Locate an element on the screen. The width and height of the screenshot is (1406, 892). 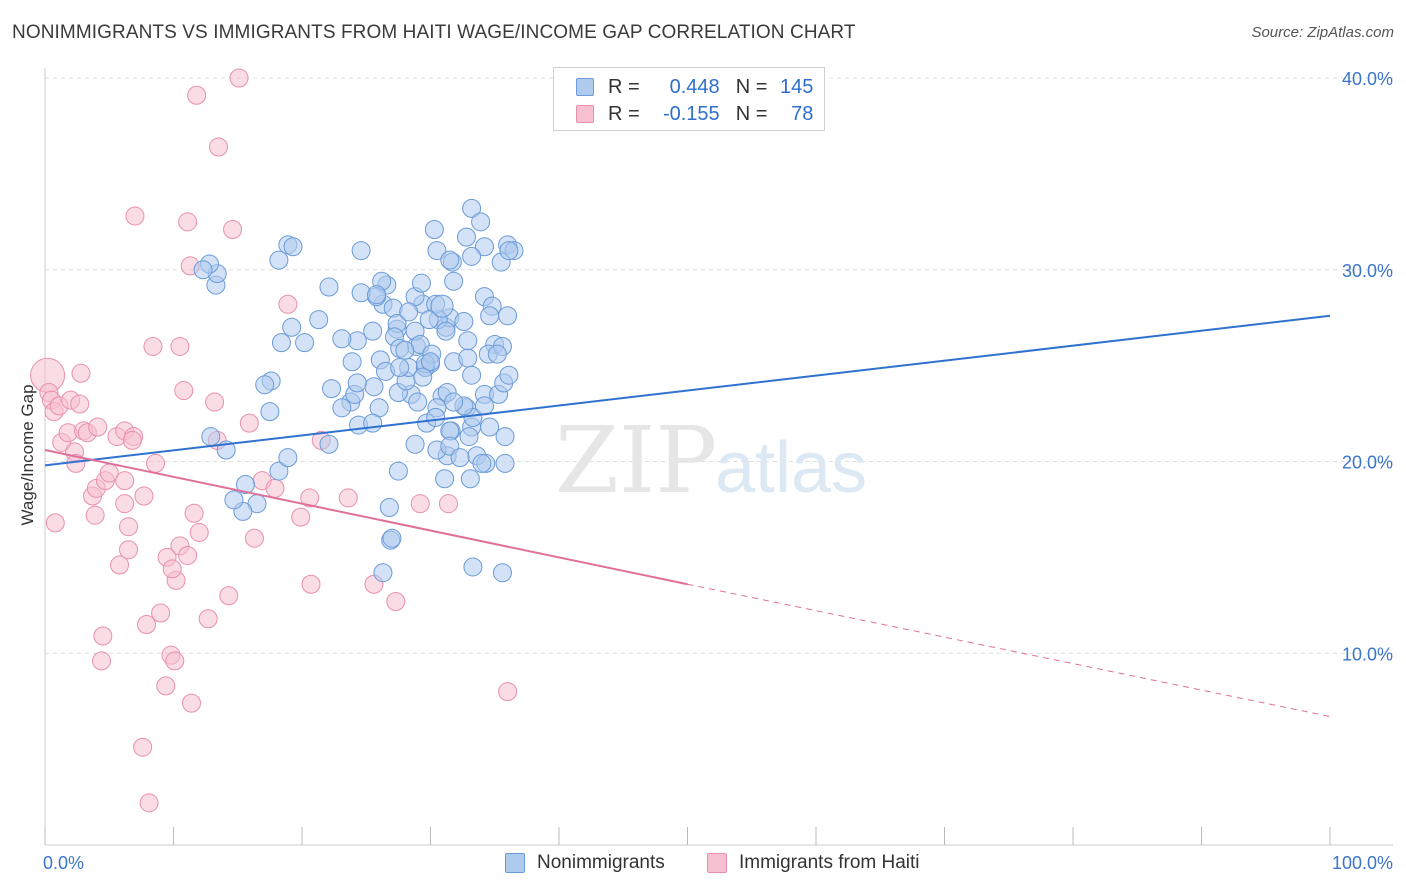
y-tick-label: 20.0% is located at coordinates (1367, 463).